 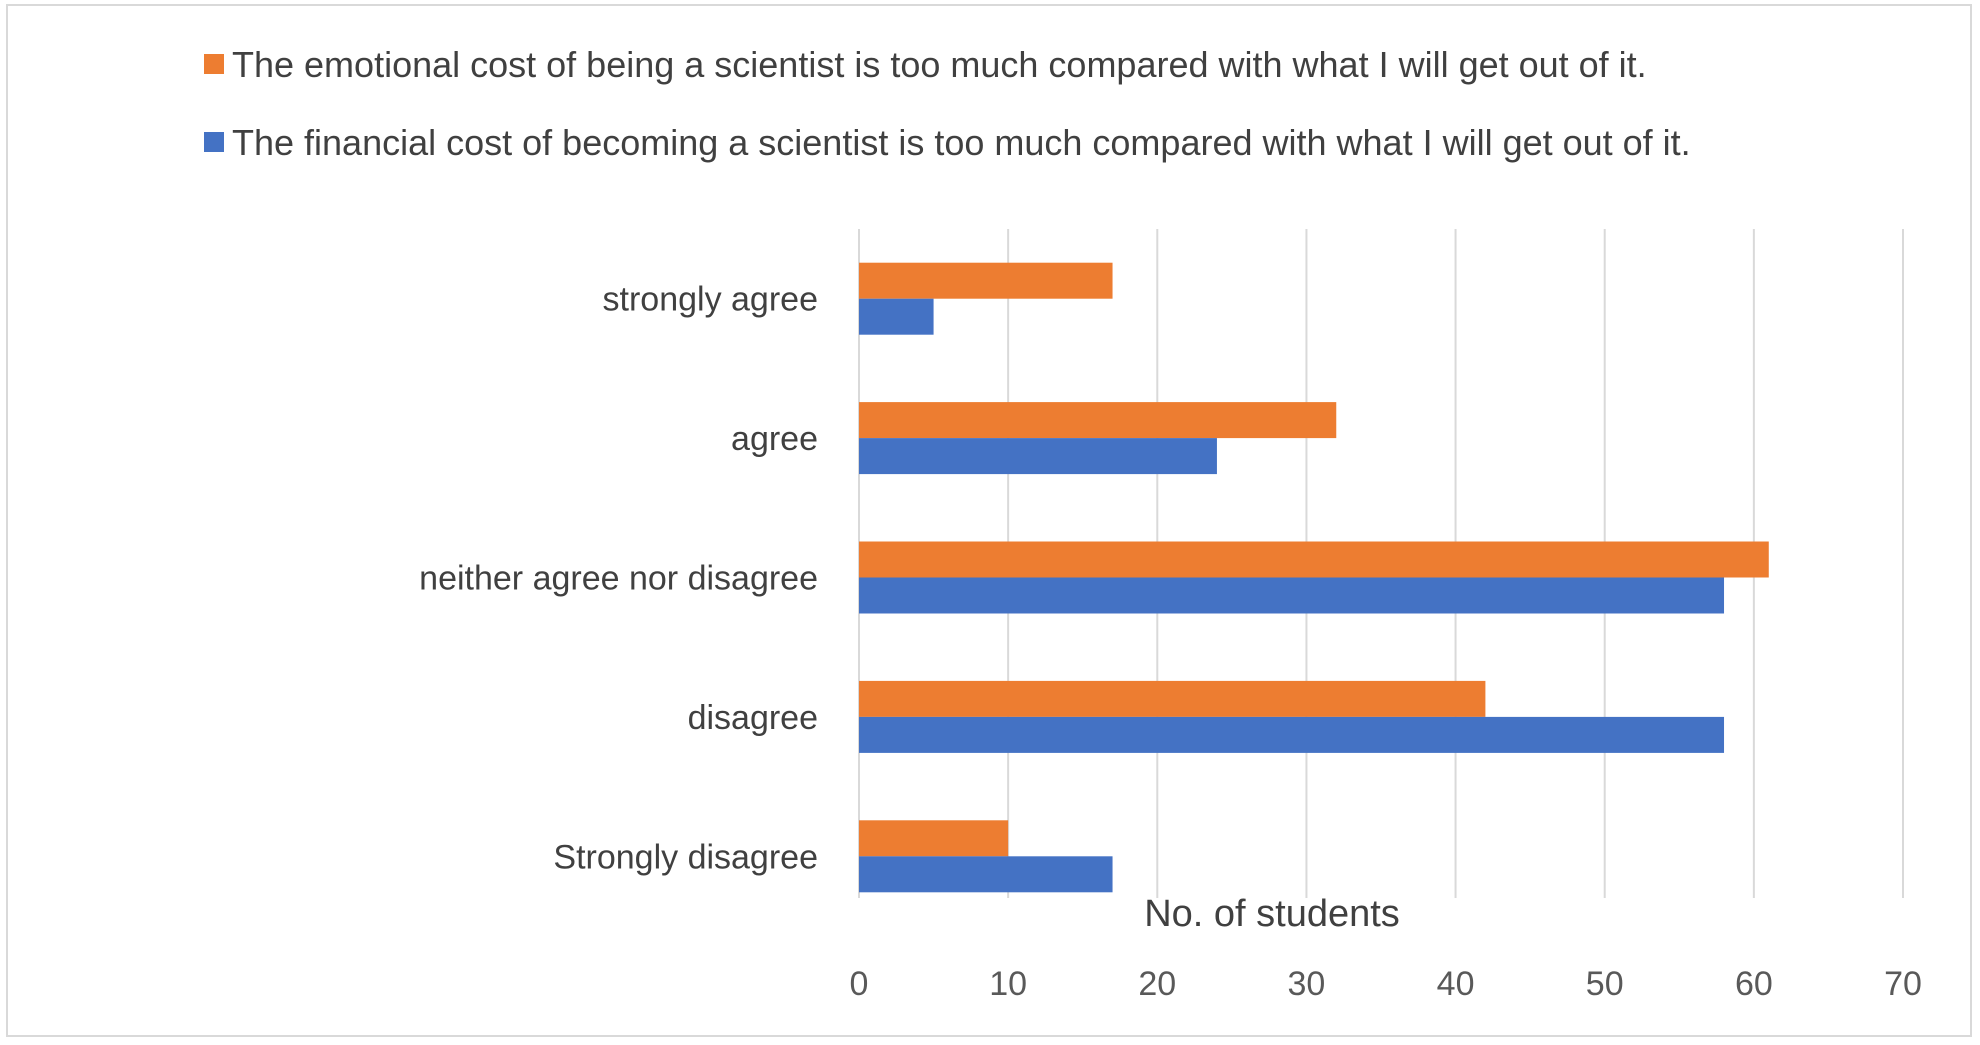 What do you see at coordinates (214, 142) in the screenshot?
I see `legend-swatch-blue` at bounding box center [214, 142].